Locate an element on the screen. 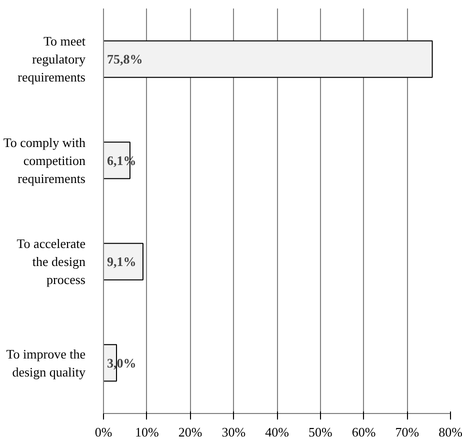  x-tick-label: 0% is located at coordinates (103, 432).